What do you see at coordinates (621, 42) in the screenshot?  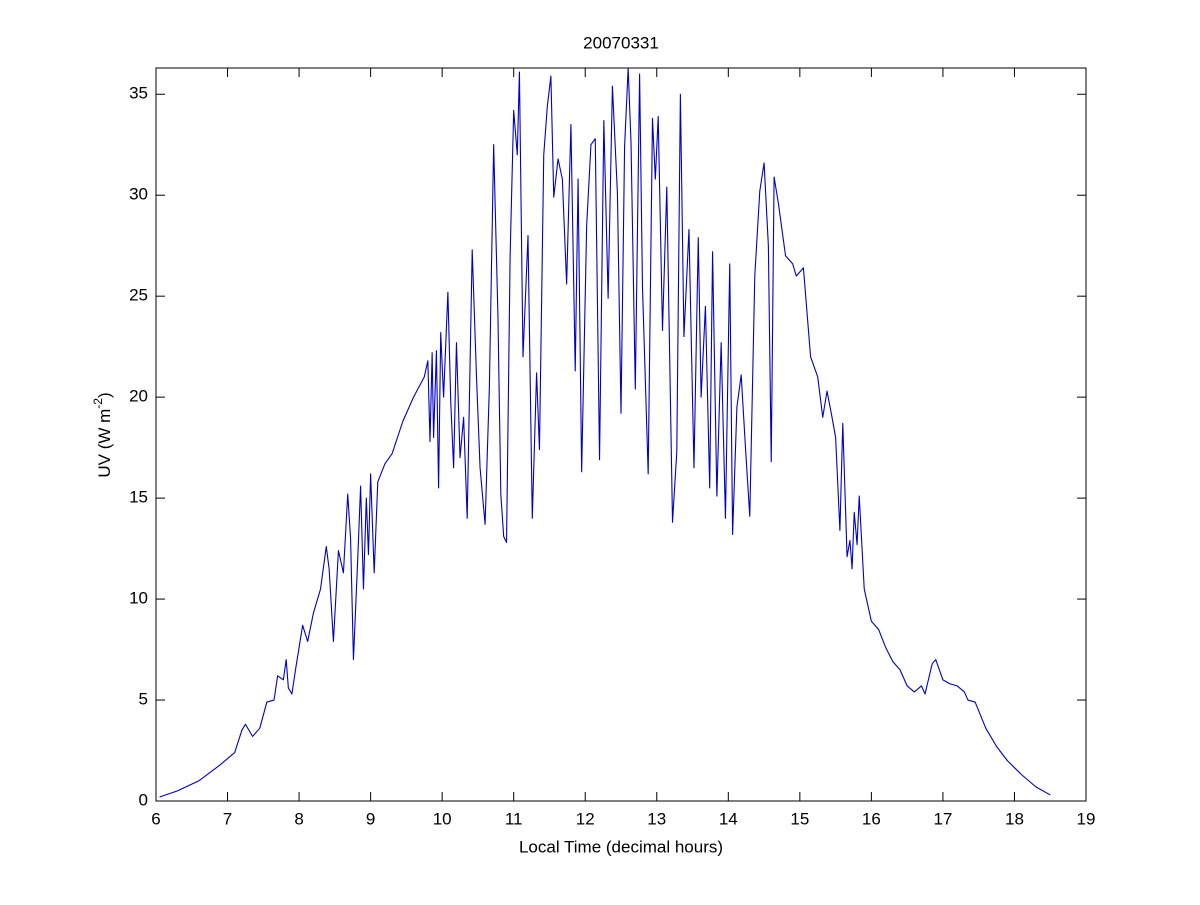 I see `chart-title: 20070331` at bounding box center [621, 42].